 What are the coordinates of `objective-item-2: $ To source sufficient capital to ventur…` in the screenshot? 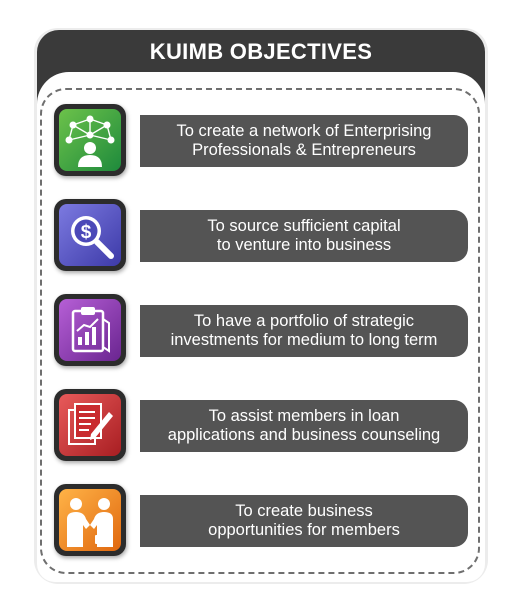 It's located at (261, 239).